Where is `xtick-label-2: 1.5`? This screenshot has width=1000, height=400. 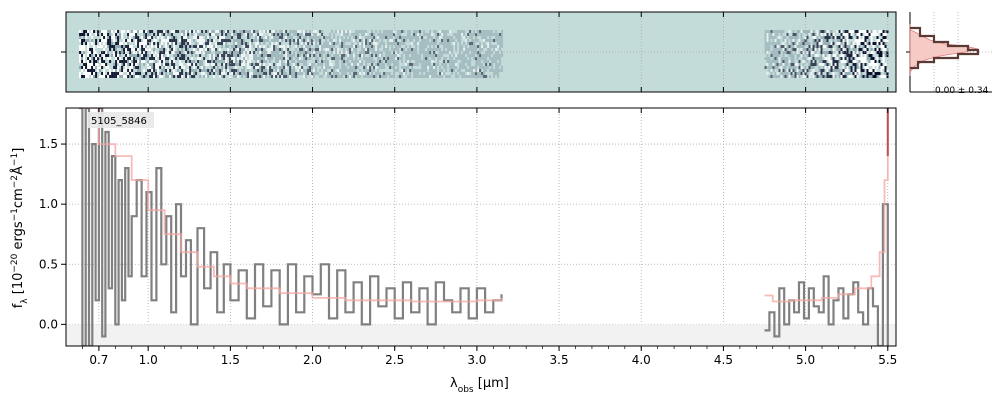 xtick-label-2: 1.5 is located at coordinates (230, 360).